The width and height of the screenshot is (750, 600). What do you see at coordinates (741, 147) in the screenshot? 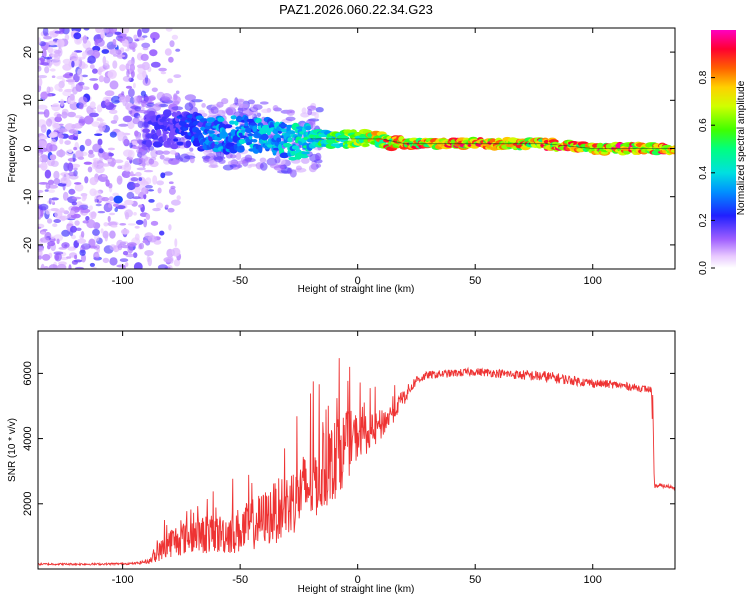
I see `colorbar-label: Normalized spectral amplitude` at bounding box center [741, 147].